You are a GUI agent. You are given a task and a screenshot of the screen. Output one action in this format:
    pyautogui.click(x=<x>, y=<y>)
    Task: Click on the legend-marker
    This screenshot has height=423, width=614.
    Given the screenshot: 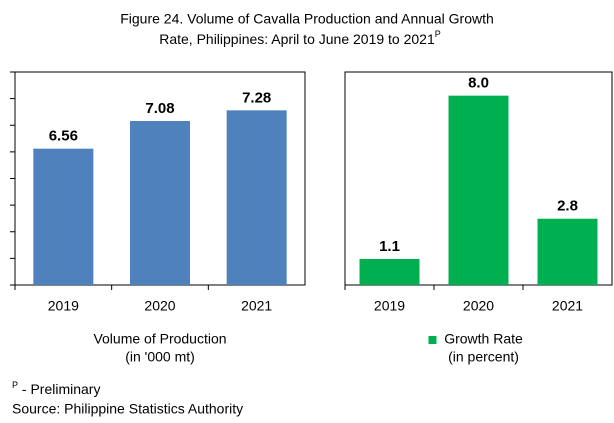 What is the action you would take?
    pyautogui.click(x=432, y=340)
    